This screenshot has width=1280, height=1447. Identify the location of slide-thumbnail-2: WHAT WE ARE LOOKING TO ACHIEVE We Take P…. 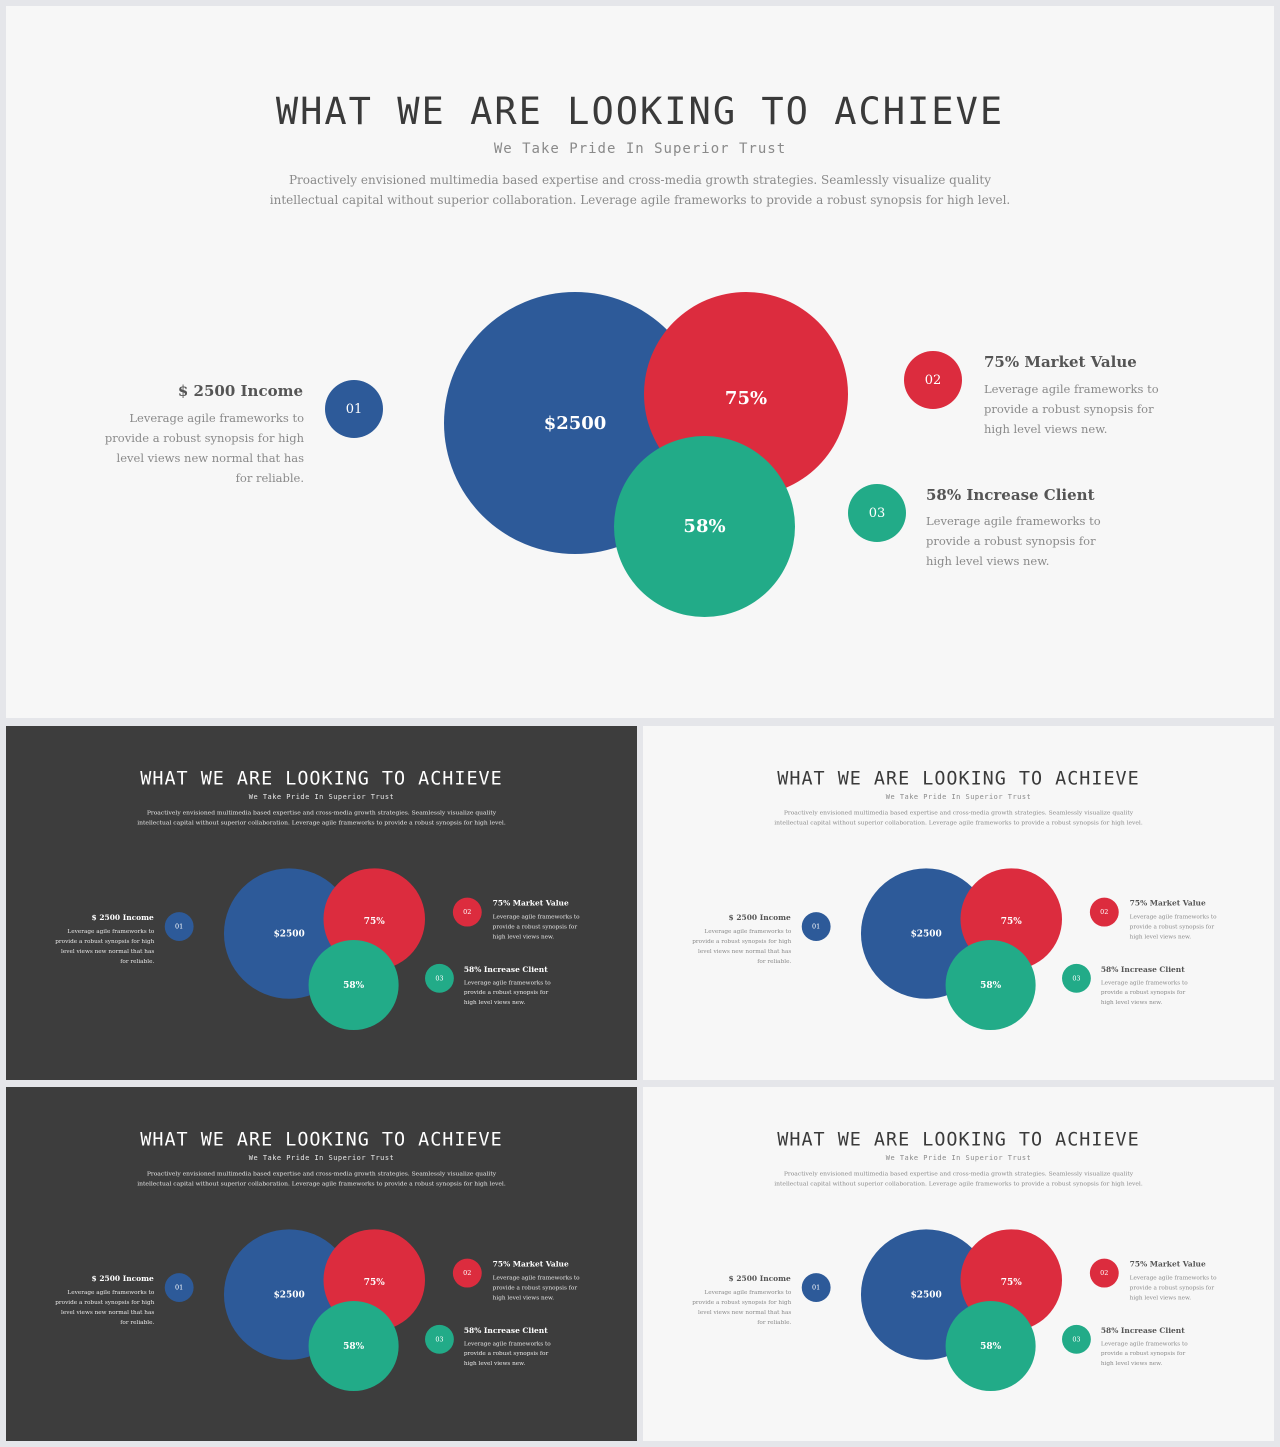
(321, 903).